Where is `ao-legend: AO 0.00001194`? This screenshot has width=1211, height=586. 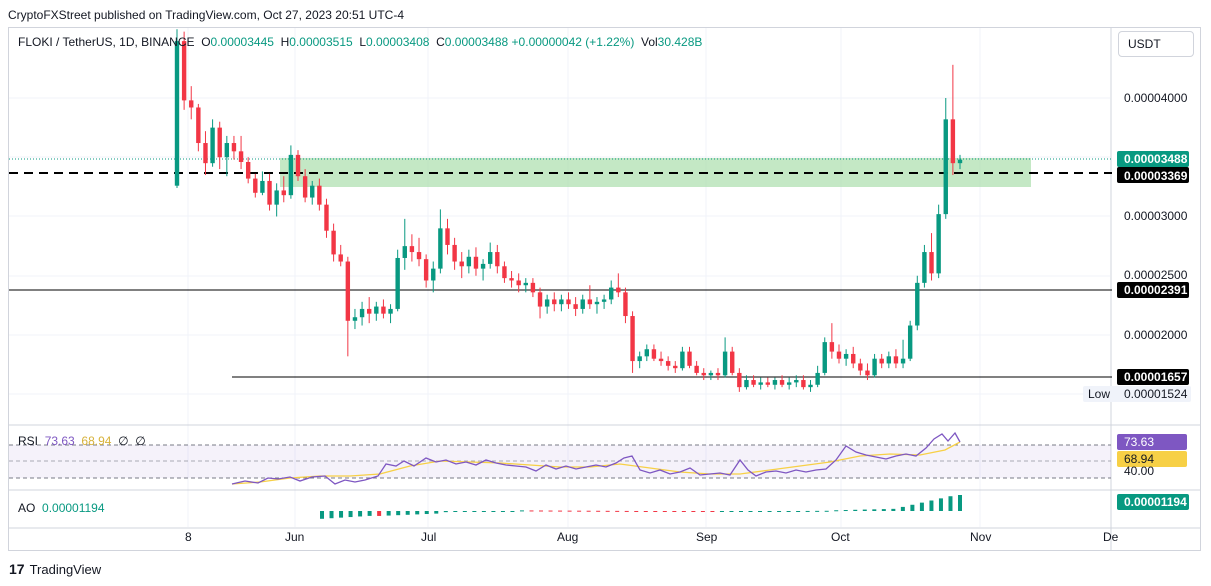
ao-legend: AO 0.00001194 is located at coordinates (61, 508).